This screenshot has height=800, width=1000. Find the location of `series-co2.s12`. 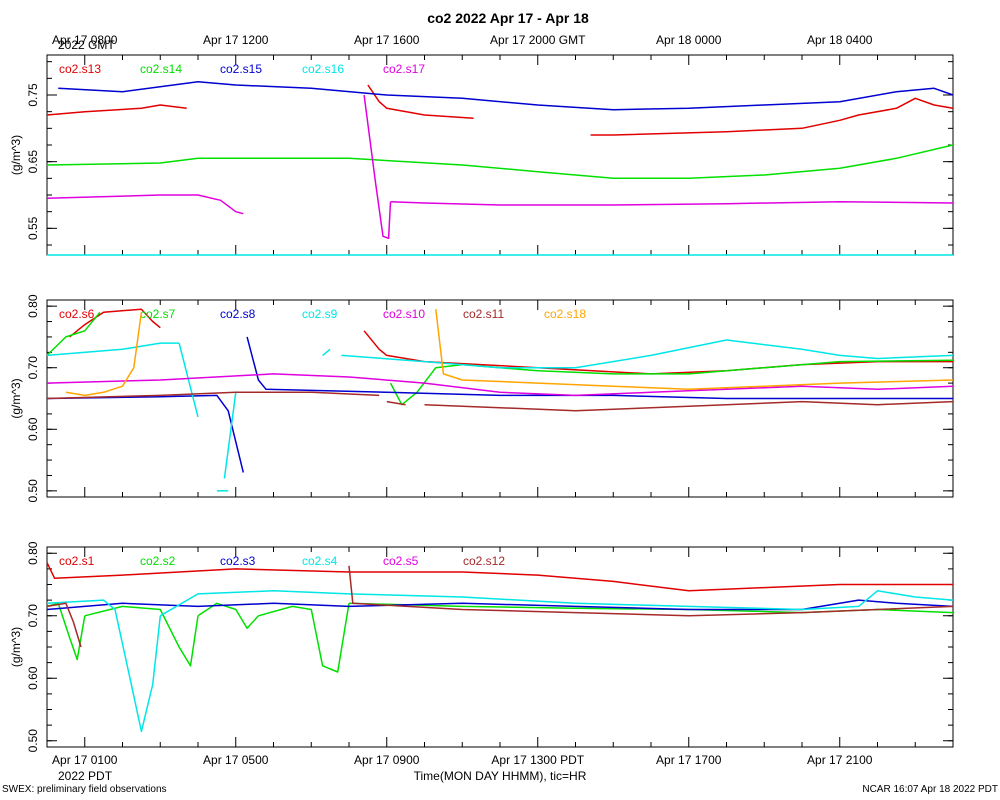

series-co2.s12 is located at coordinates (500, 606).